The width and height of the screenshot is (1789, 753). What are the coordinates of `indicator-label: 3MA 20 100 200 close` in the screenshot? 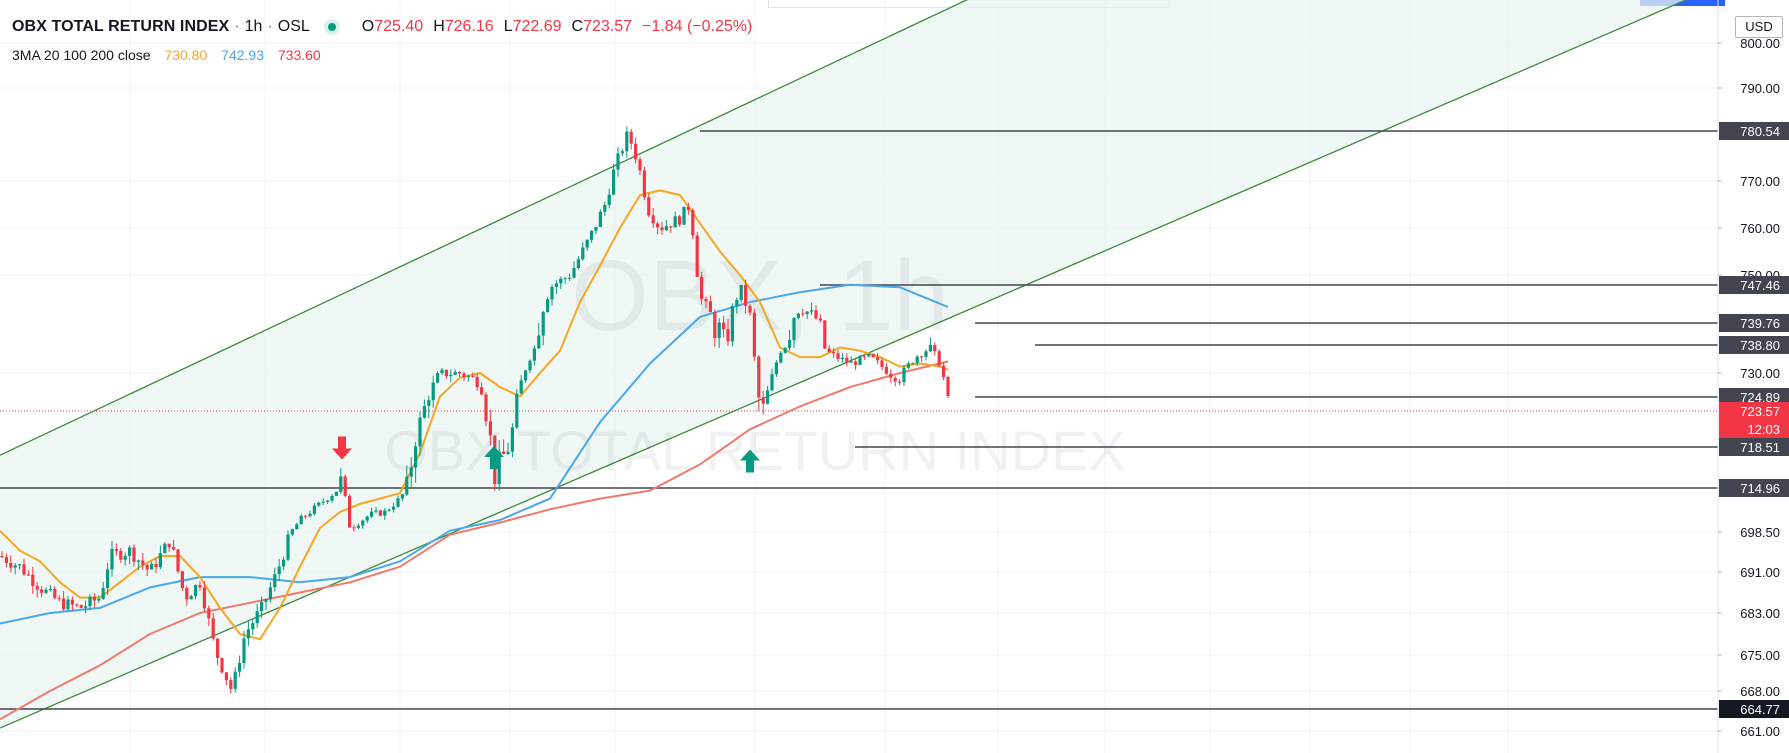 It's located at (81, 55).